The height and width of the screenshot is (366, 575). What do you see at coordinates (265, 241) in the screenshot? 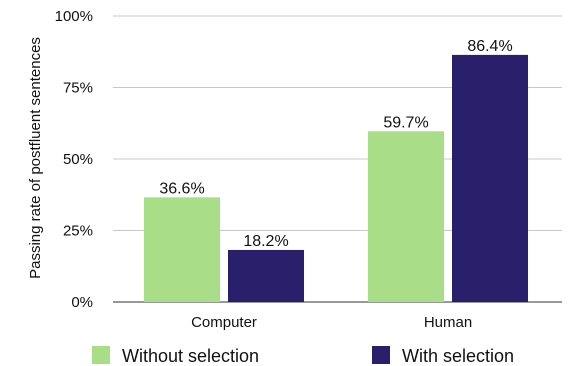
I see `data-label: 18.2%` at bounding box center [265, 241].